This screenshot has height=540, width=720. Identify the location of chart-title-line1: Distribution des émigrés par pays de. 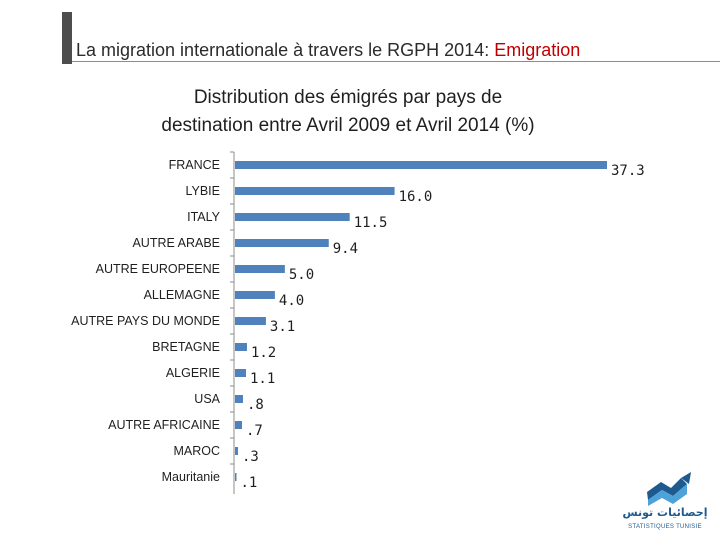
(348, 97).